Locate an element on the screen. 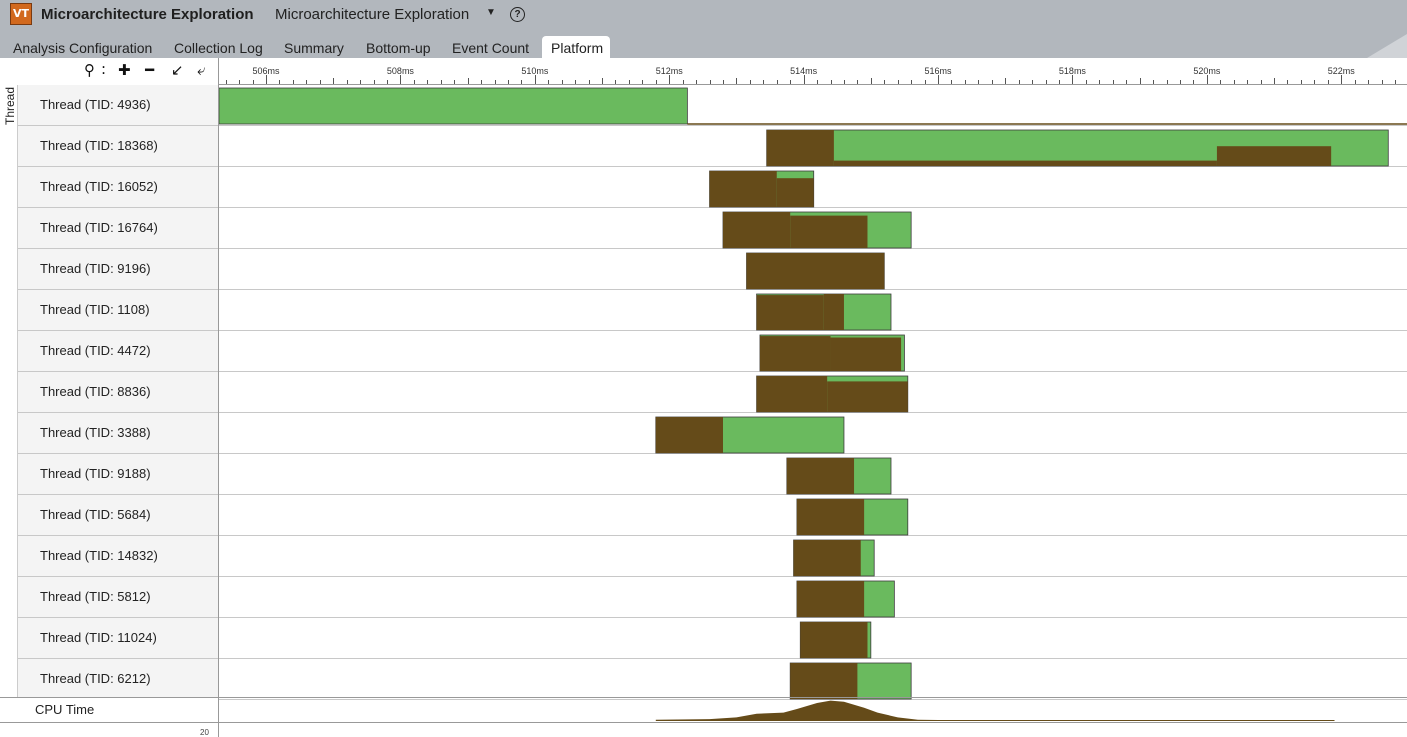 This screenshot has width=1407, height=737. ruler-tick-label: 516ms is located at coordinates (939, 71).